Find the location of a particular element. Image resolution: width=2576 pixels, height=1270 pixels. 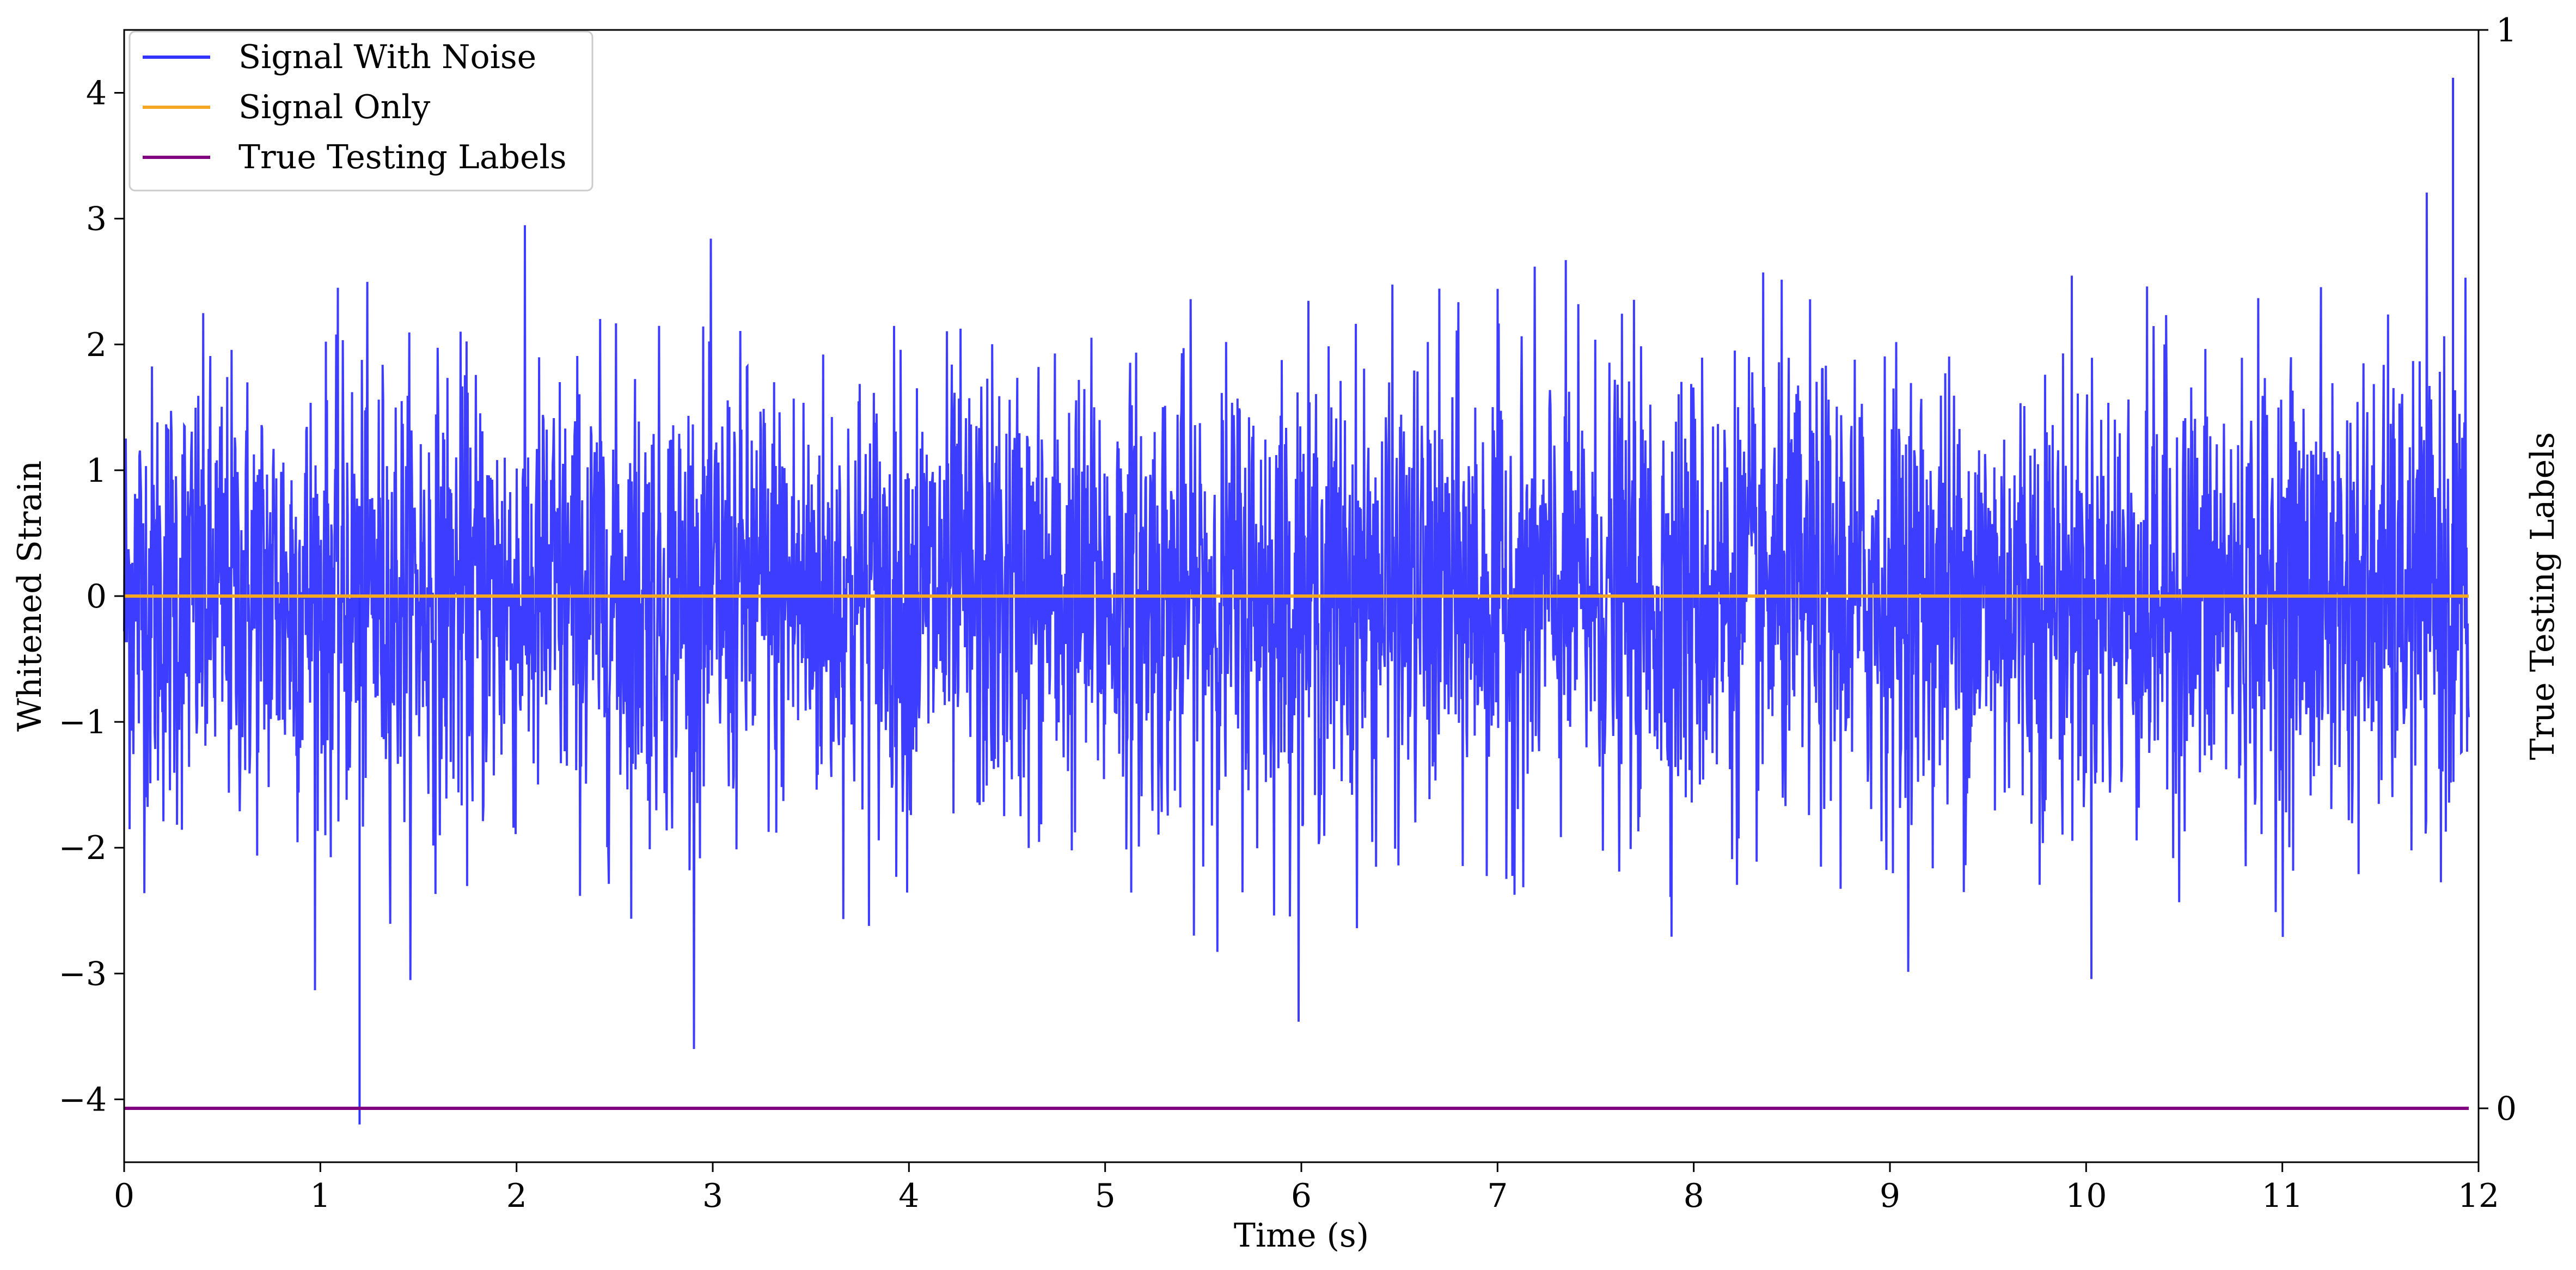

x-tick-label: 3 is located at coordinates (712, 1196).